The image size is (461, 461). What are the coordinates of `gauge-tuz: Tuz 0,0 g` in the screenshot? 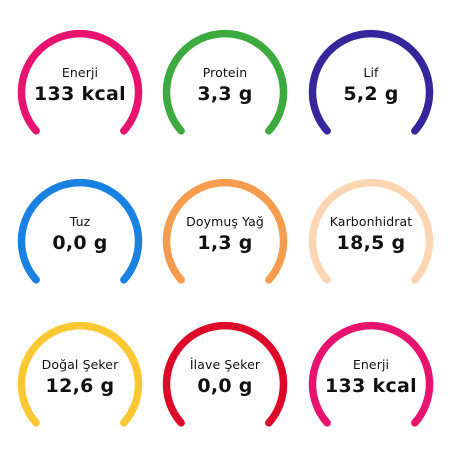 It's located at (80, 237).